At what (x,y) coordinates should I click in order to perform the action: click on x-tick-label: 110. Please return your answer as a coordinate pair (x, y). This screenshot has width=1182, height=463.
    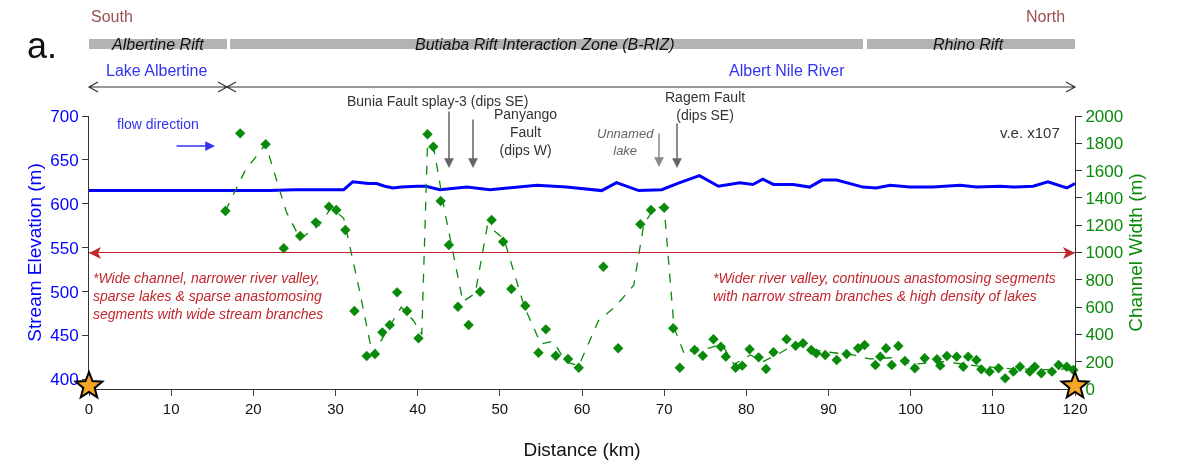
    Looking at the image, I should click on (992, 408).